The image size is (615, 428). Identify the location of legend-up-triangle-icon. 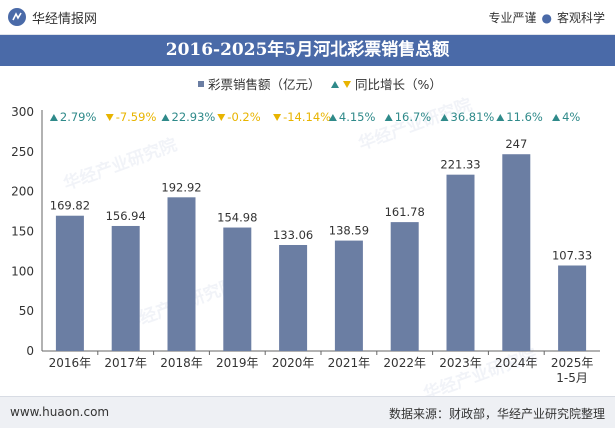
(335, 84).